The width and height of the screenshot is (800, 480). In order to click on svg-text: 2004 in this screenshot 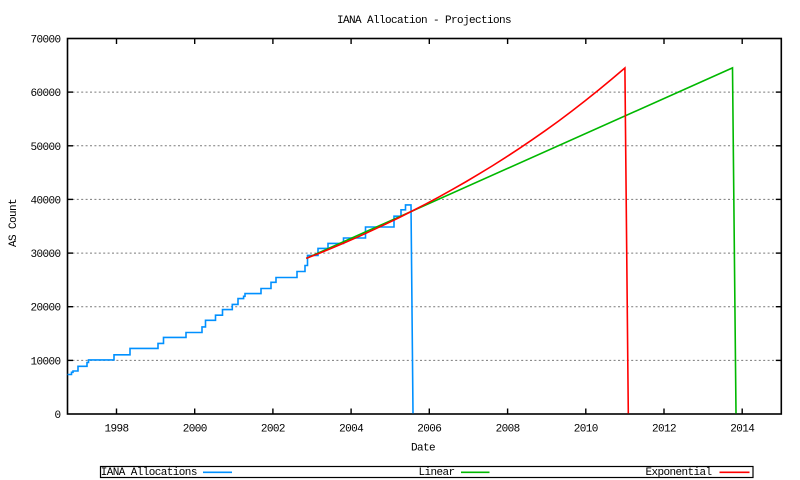, I will do `click(351, 430)`.